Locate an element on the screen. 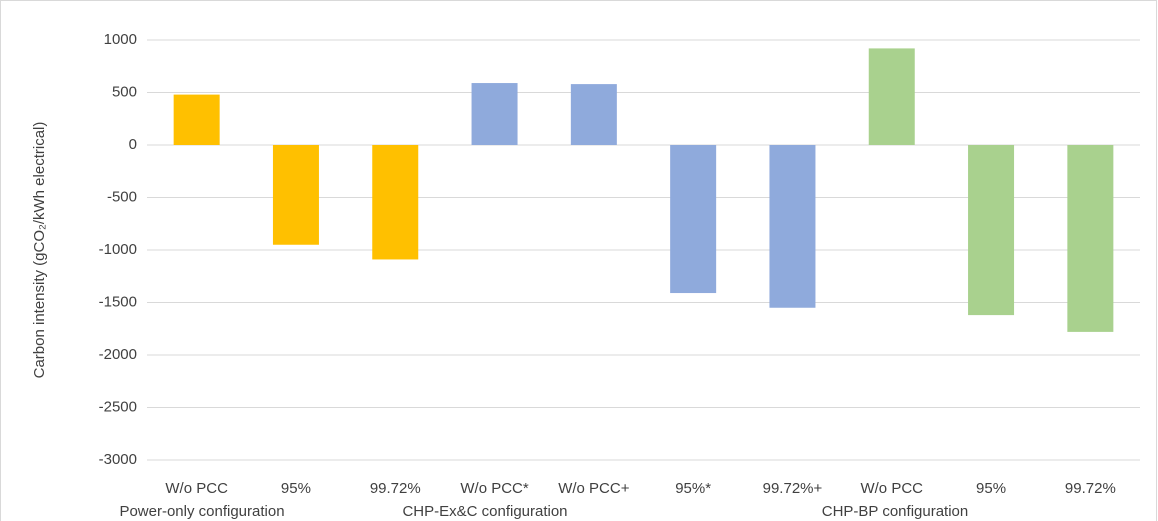 The image size is (1158, 521). y-axis-label: Carbon intensity (gCO₂/kWh electrical) is located at coordinates (39, 250).